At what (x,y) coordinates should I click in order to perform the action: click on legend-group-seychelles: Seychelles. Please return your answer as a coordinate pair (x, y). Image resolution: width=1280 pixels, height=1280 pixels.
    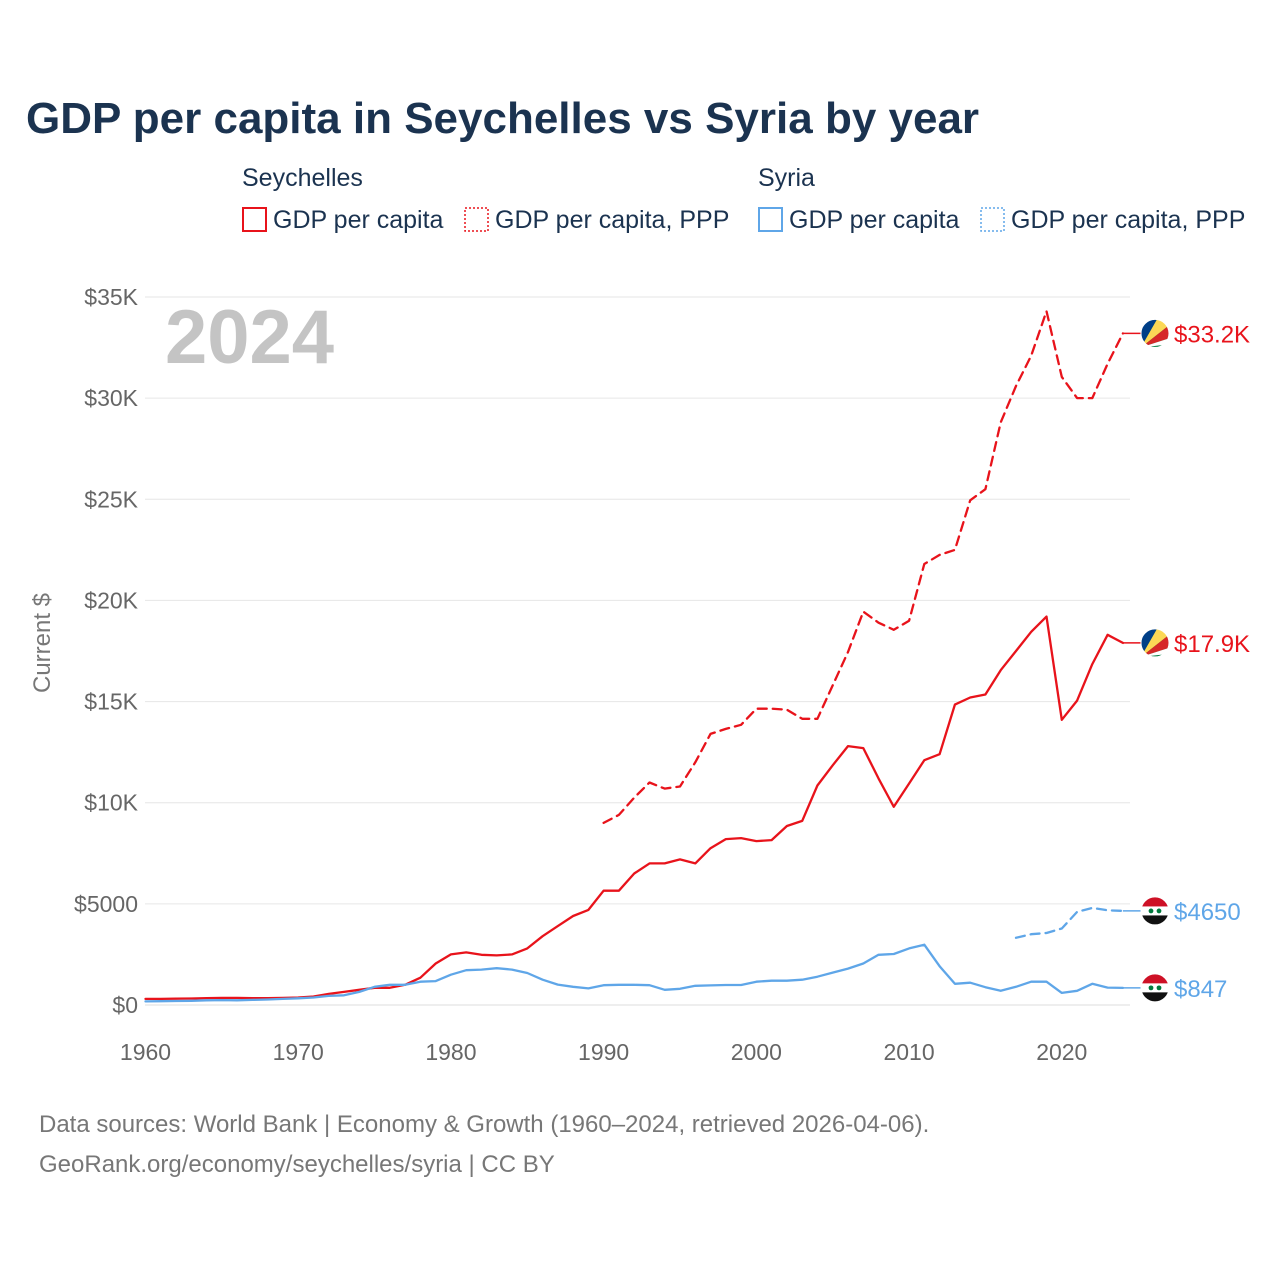
    Looking at the image, I should click on (302, 178).